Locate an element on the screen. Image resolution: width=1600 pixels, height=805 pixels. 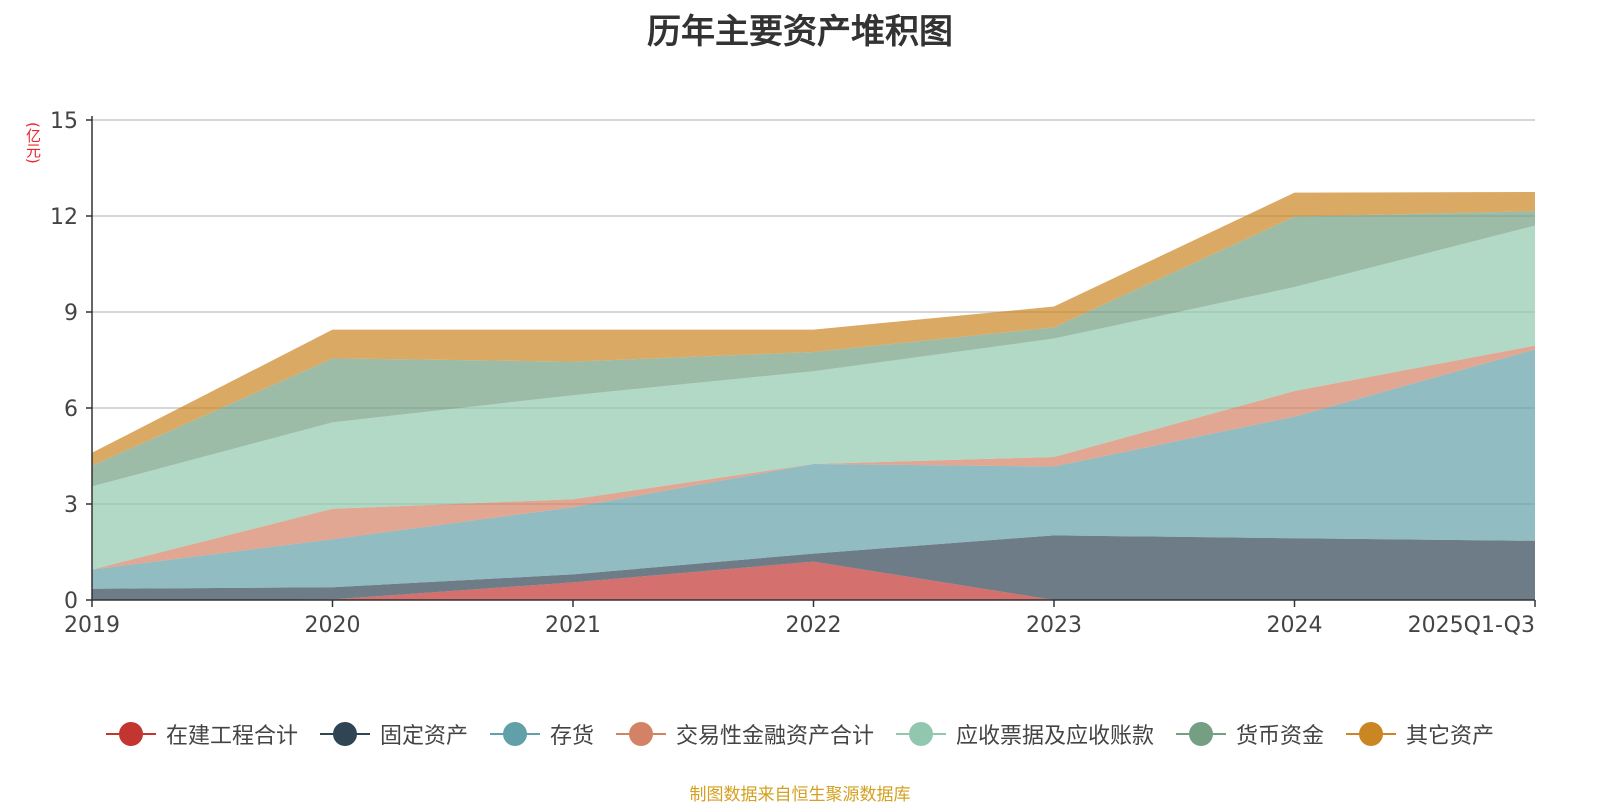
x-tick-label: 2022 is located at coordinates (814, 625).